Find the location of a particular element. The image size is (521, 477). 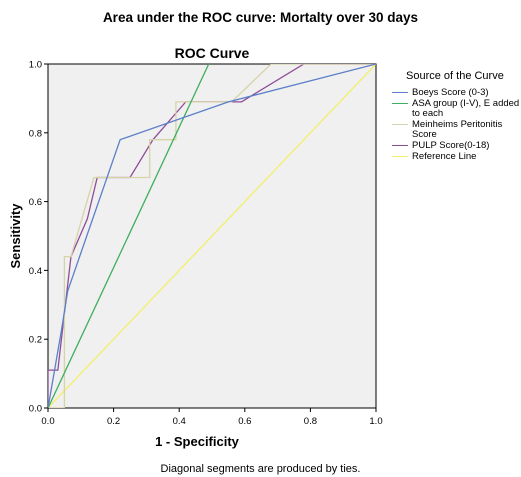

legend-label: ASA group (I-V), E added to each is located at coordinates (466, 108).